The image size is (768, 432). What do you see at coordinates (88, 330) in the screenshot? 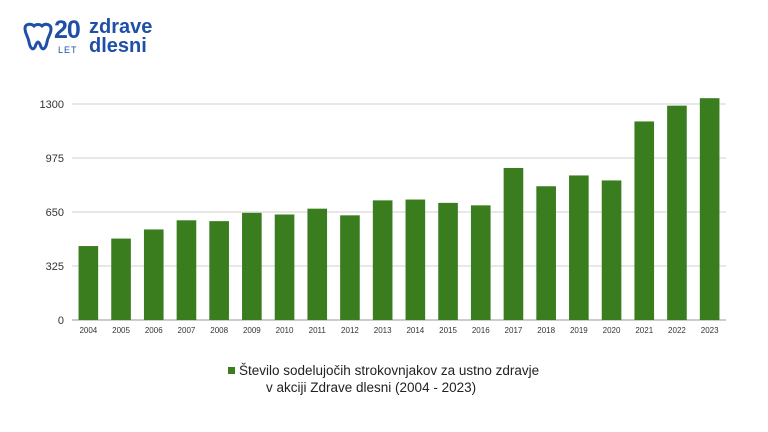
I see `x-tick-label: 2004` at bounding box center [88, 330].